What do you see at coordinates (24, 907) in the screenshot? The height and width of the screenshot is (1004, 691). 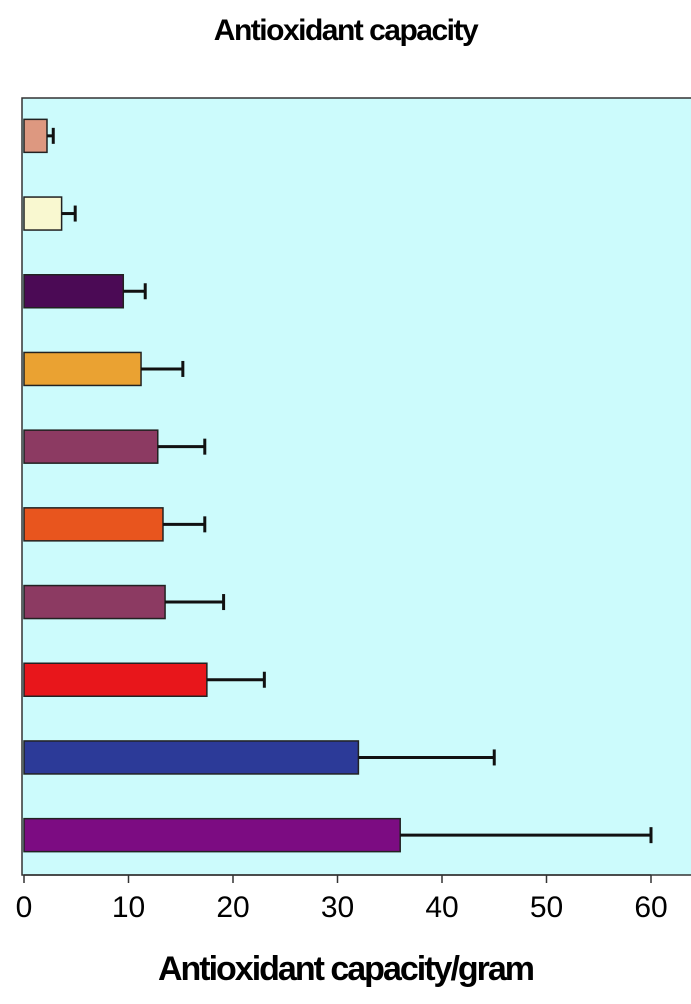 I see `x-tick-label: 0` at bounding box center [24, 907].